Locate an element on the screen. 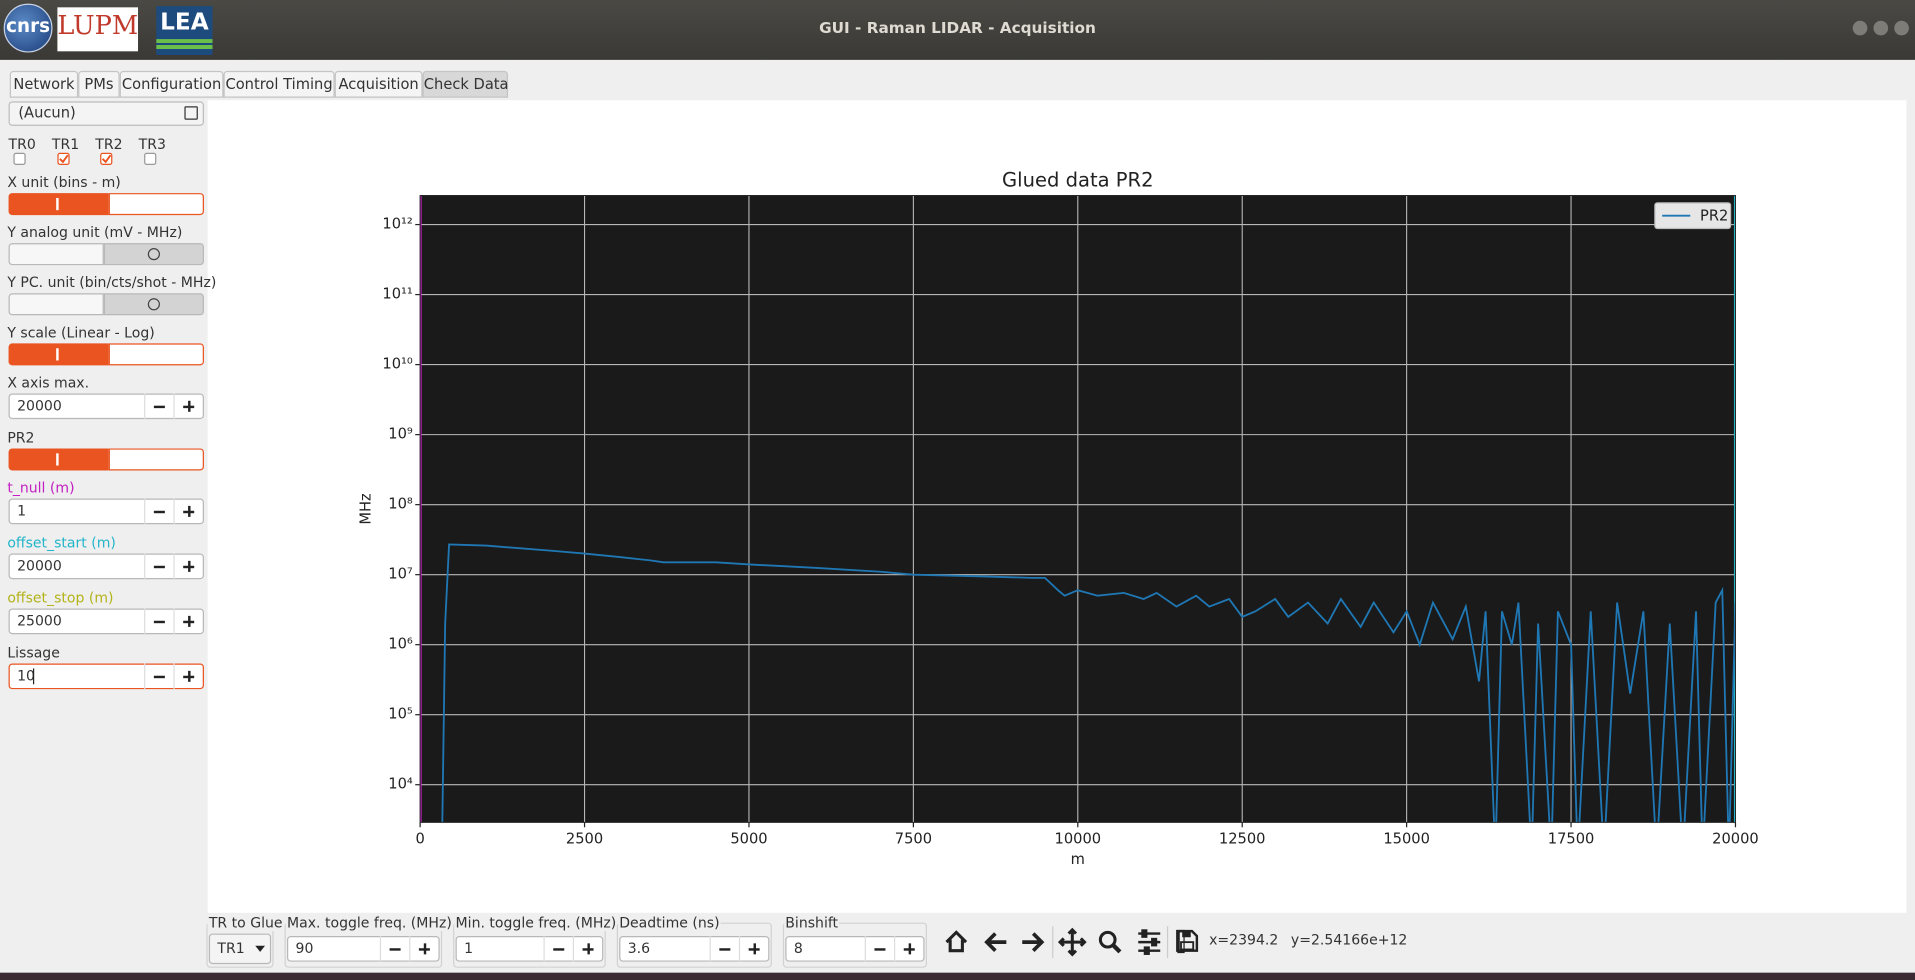  control-label: PR2 is located at coordinates (21, 437).